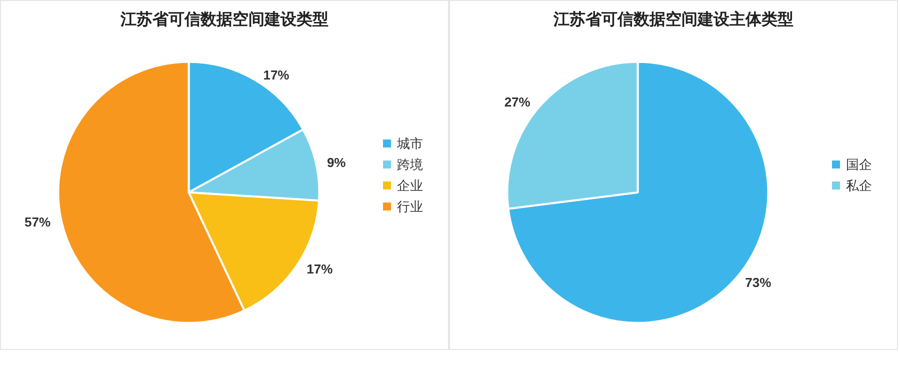 This screenshot has width=900, height=373. I want to click on legend-label: 城市, so click(409, 143).